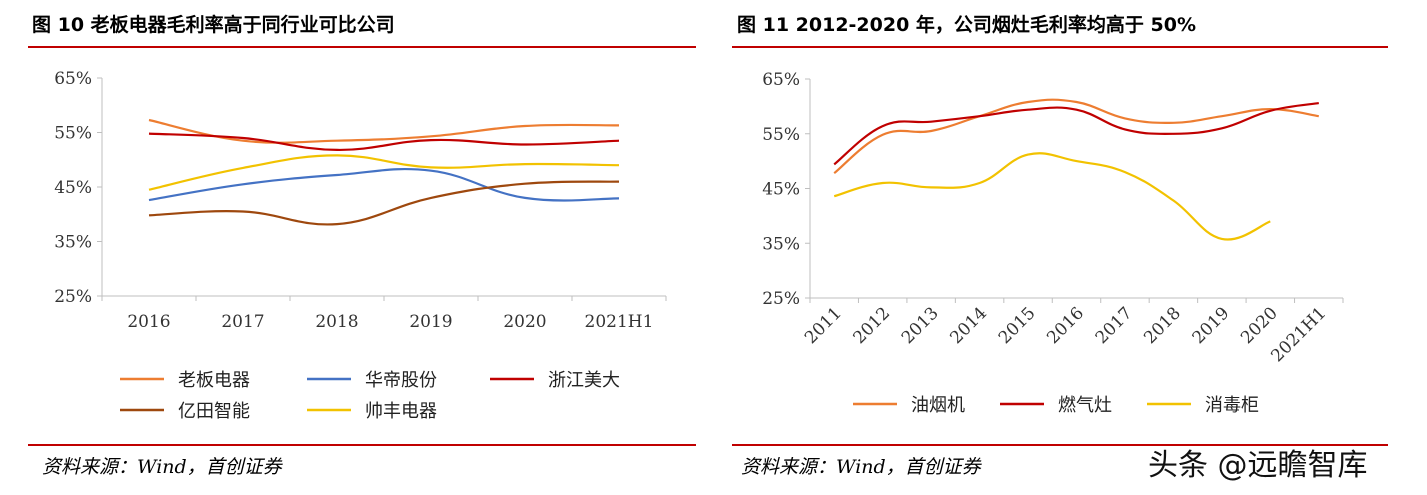 This screenshot has height=495, width=1427. Describe the element at coordinates (1114, 325) in the screenshot. I see `right-x-tick-label: 2017` at that location.